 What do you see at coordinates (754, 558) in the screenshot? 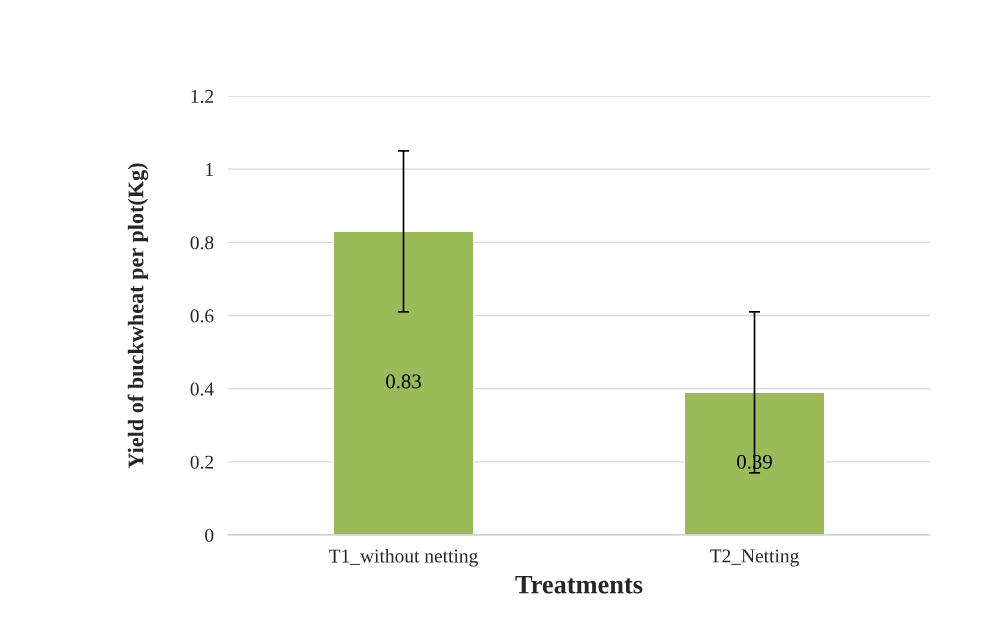
I see `x-tick-label: T2_Netting` at bounding box center [754, 558].